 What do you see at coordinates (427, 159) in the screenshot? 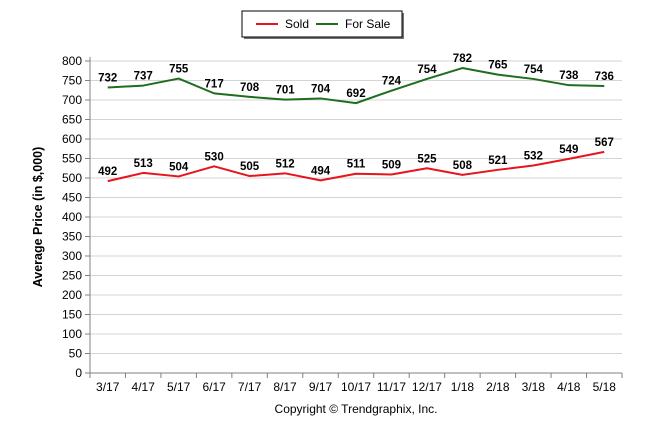
I see `sold-data-label: 525` at bounding box center [427, 159].